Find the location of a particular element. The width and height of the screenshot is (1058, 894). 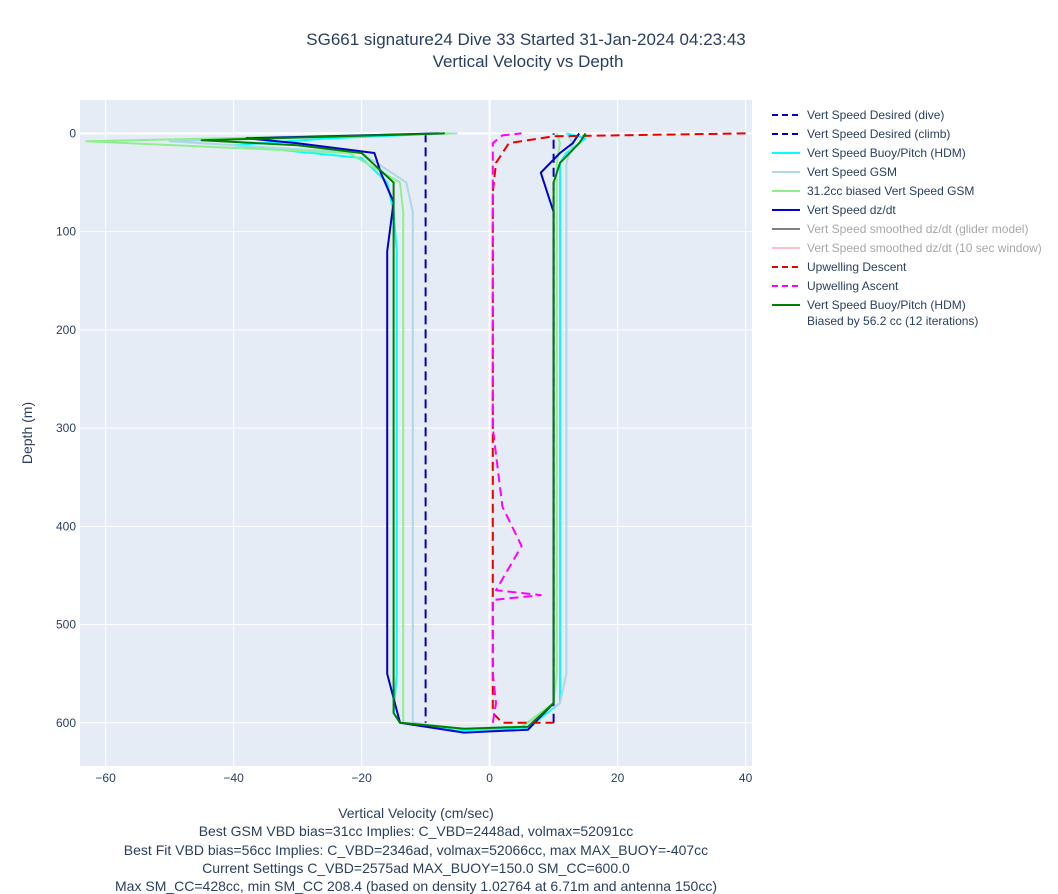

legend-label: Vert Speed smoothed dz/dt (glider model) is located at coordinates (917, 229).